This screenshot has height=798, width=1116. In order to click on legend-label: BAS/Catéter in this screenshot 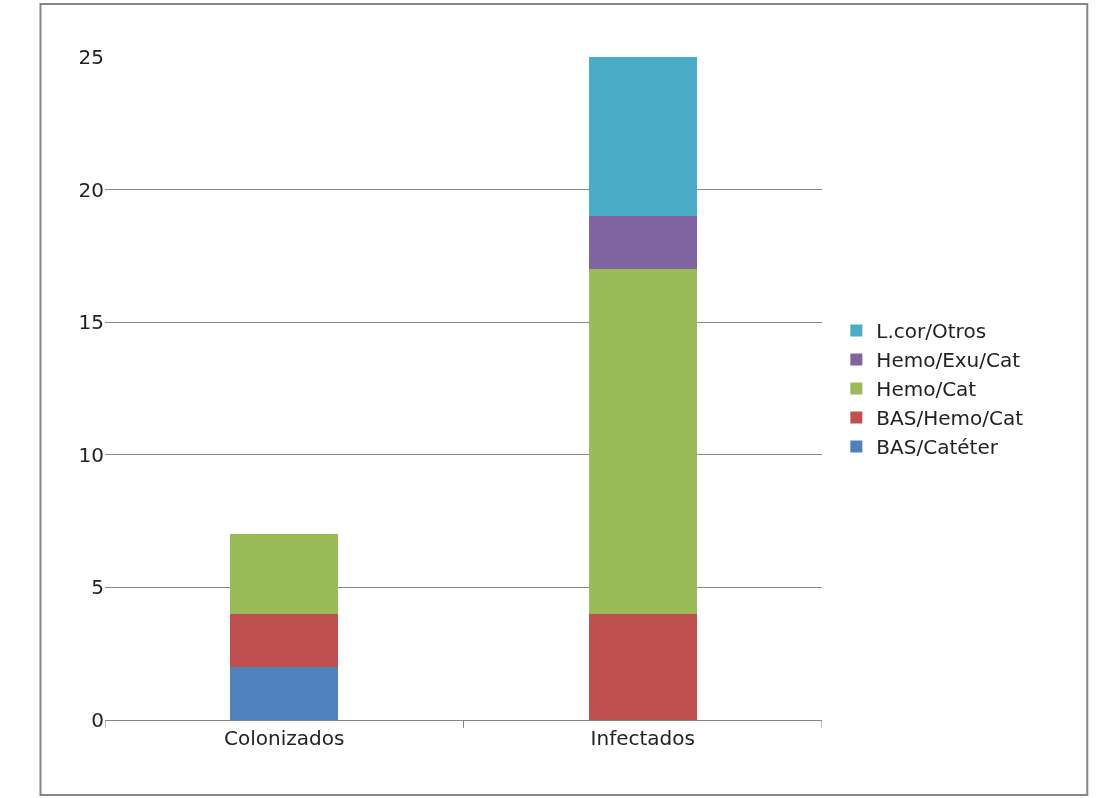, I will do `click(937, 447)`.